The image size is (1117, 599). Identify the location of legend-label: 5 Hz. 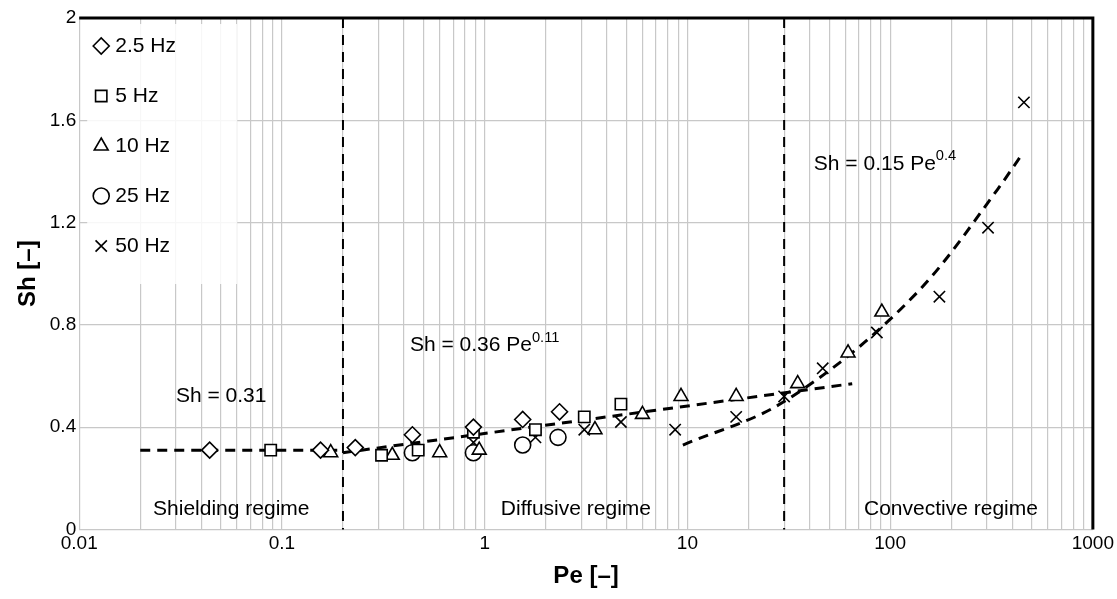
(137, 94).